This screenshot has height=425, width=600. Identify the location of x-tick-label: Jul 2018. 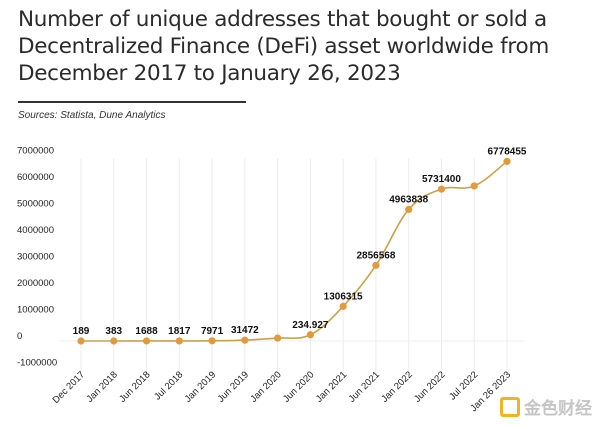
(168, 385).